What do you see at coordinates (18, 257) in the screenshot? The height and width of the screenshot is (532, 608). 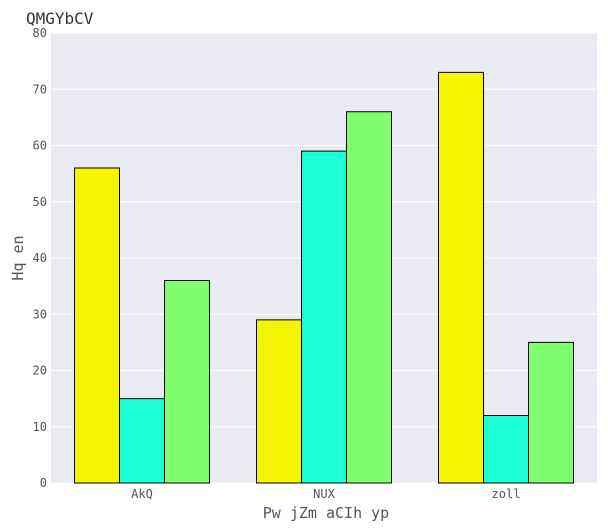 I see `y-axis-label: Hq en` at bounding box center [18, 257].